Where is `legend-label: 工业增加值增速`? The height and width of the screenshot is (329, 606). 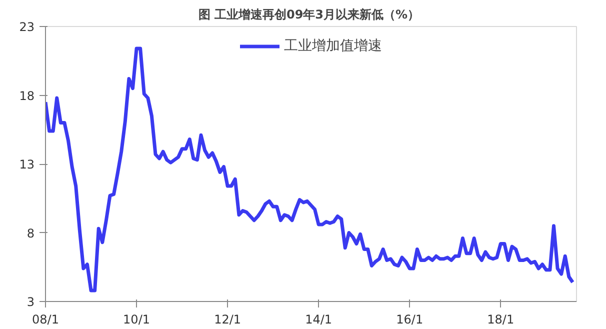
legend-label: 工业增加值增速 is located at coordinates (333, 46).